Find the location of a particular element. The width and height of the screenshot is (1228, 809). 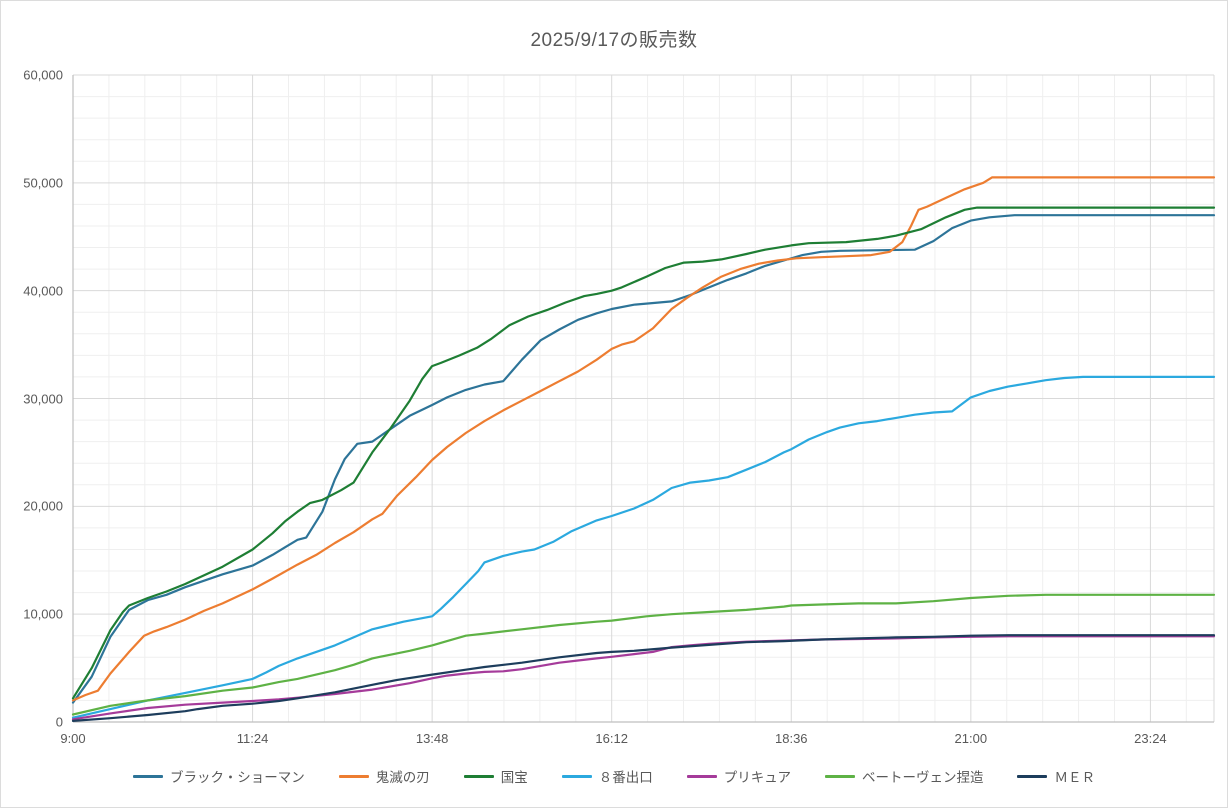

legend-label: ＭＥＲ is located at coordinates (1074, 777).